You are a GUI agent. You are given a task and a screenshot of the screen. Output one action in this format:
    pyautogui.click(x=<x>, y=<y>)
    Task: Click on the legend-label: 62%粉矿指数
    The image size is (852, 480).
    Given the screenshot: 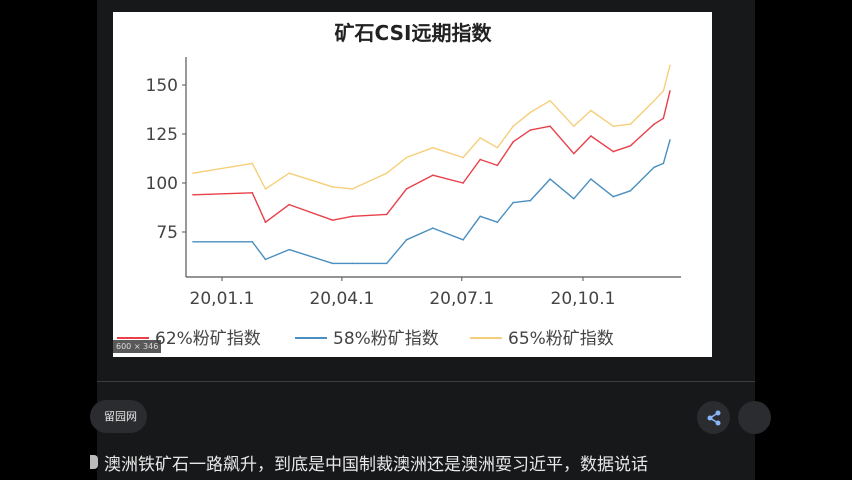 What is the action you would take?
    pyautogui.click(x=208, y=339)
    